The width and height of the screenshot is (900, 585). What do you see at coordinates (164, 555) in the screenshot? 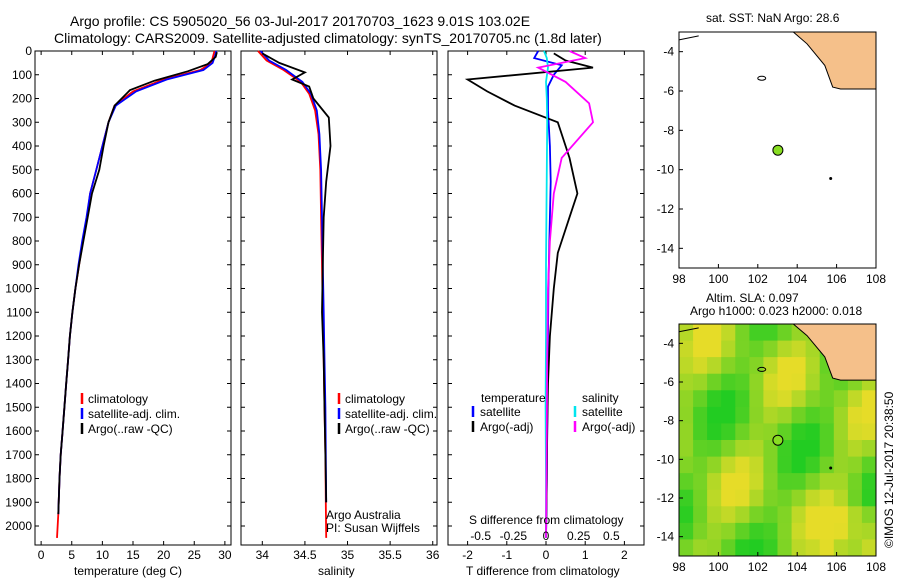
I see `x-tick-label: 20` at bounding box center [164, 555].